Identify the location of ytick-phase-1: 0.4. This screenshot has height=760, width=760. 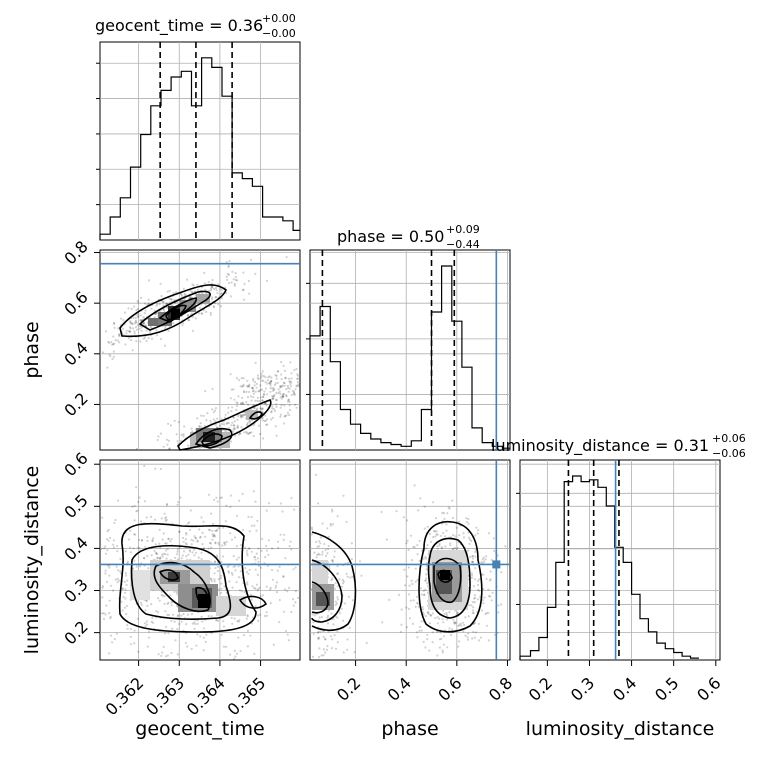
(75, 353).